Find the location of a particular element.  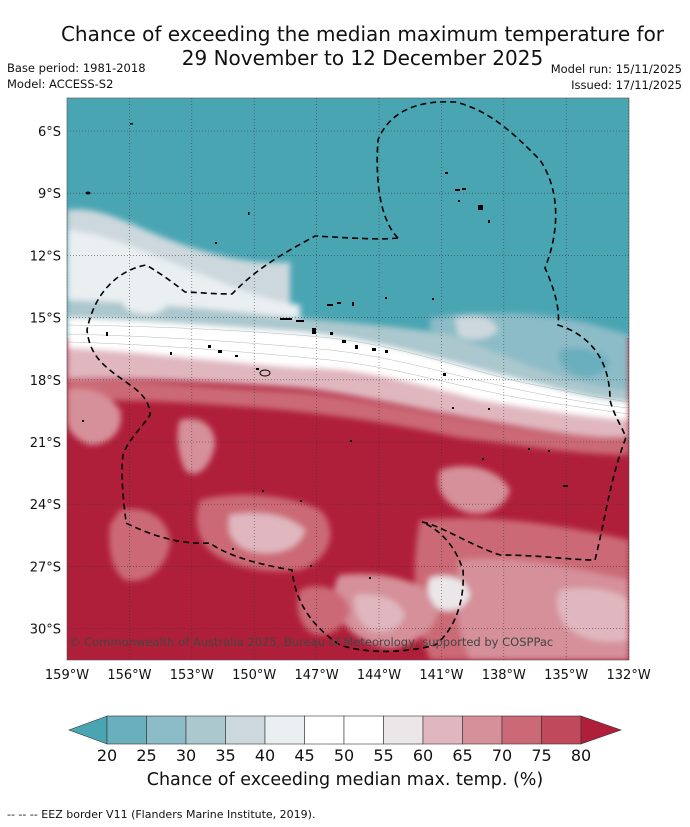

lat-tick-label: 15°S is located at coordinates (45, 319).